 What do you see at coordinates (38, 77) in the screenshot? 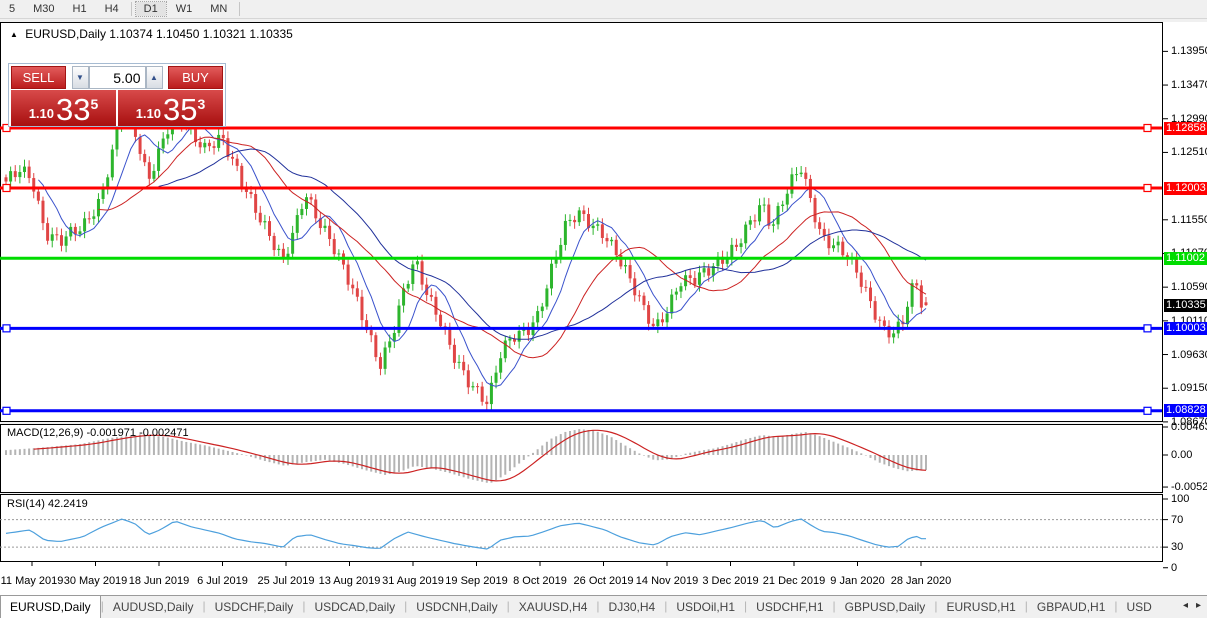
I see `sell-button: SELL` at bounding box center [38, 77].